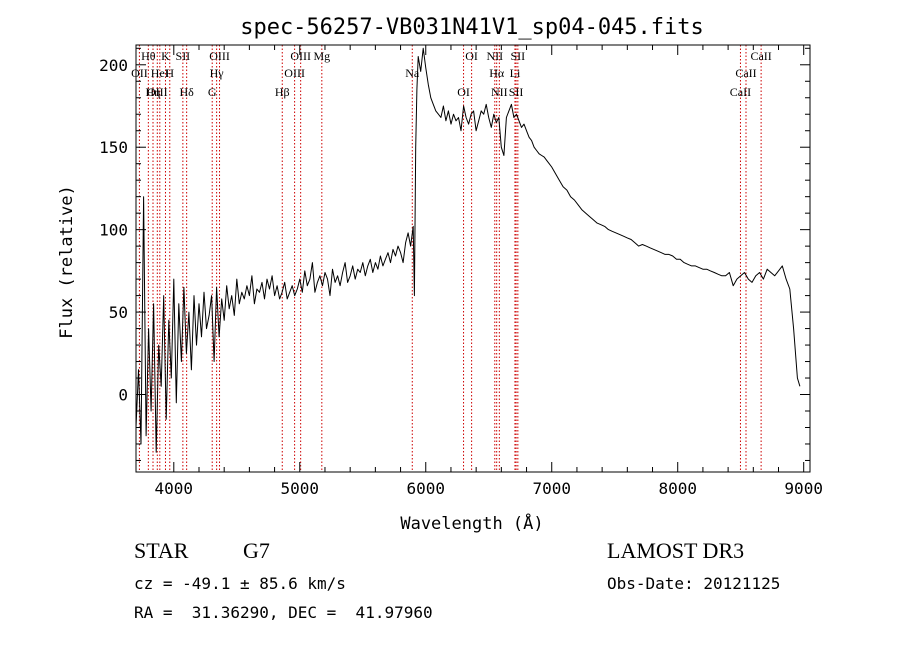 Image resolution: width=900 pixels, height=649 pixels. I want to click on line-marker-label: Hη, so click(153, 92).